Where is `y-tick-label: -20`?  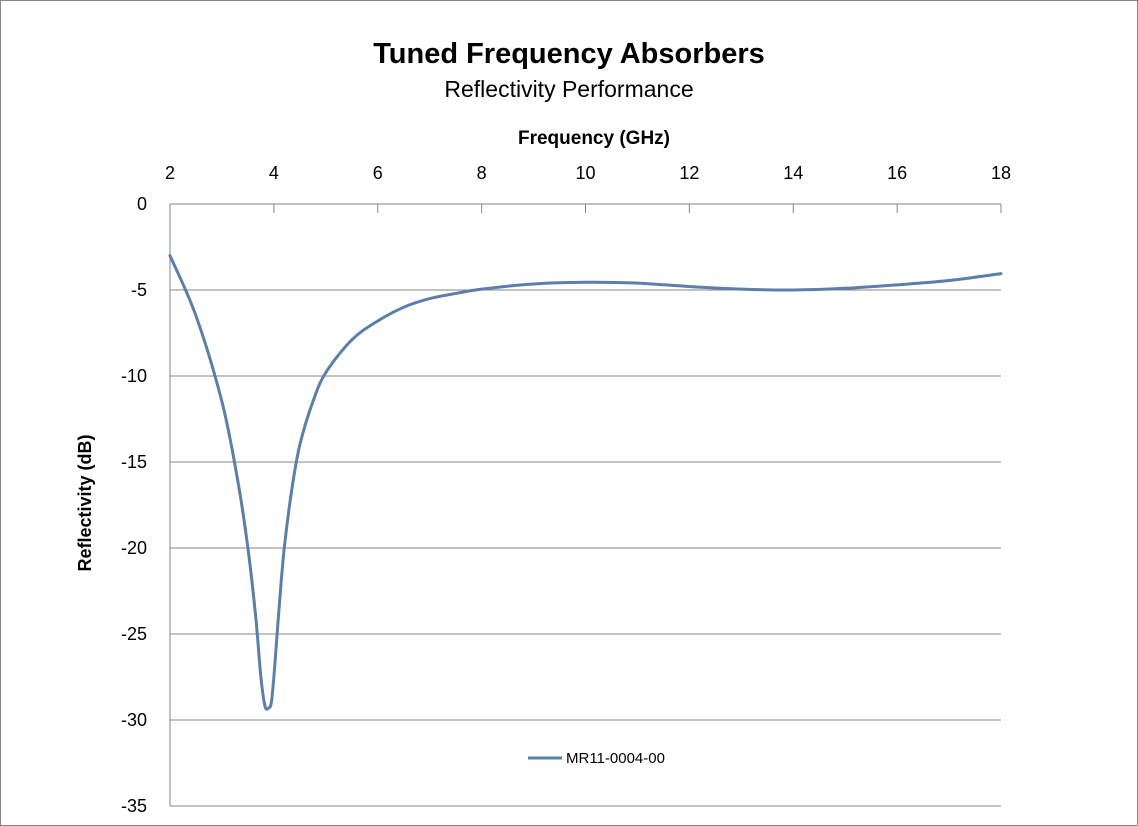
y-tick-label: -20 is located at coordinates (134, 548).